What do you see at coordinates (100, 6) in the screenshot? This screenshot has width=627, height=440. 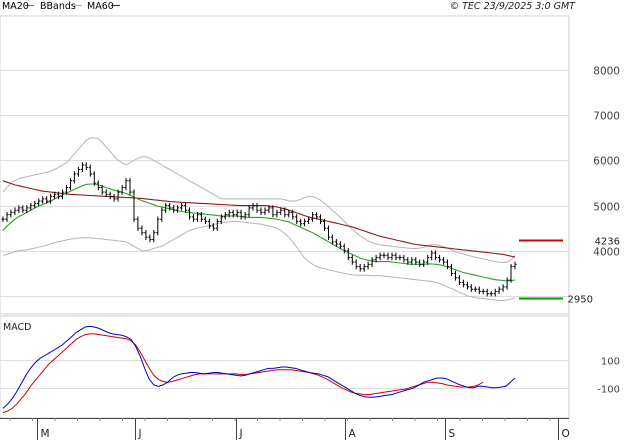 I see `legend-label-ma60: MA60` at bounding box center [100, 6].